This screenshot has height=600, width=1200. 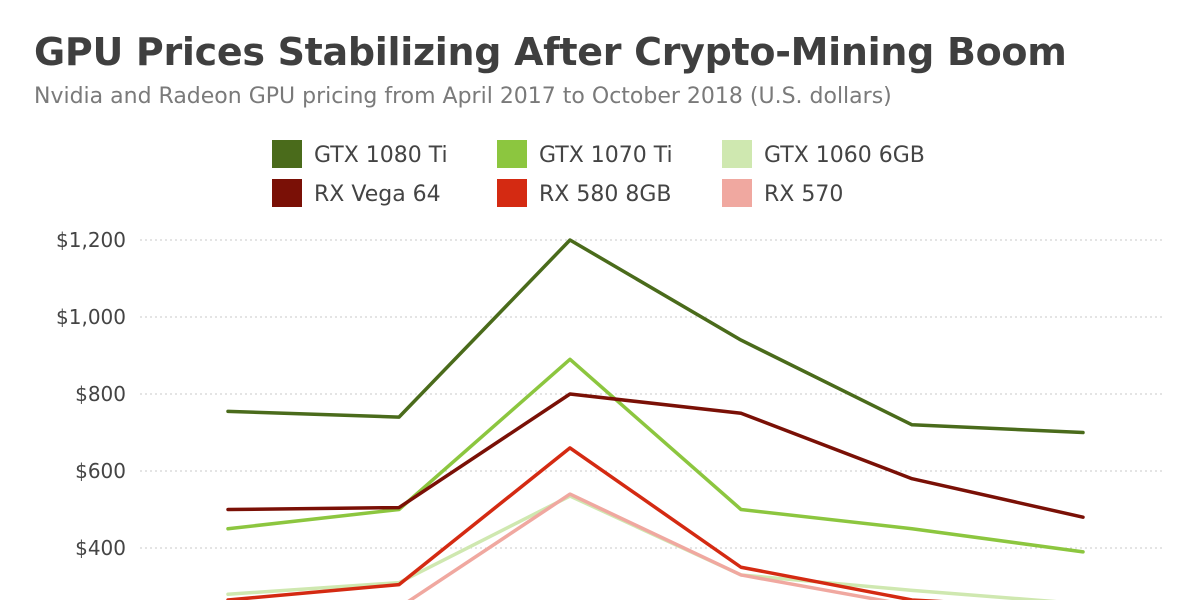 I want to click on legend-label: GTX 1060 6GB, so click(x=844, y=155).